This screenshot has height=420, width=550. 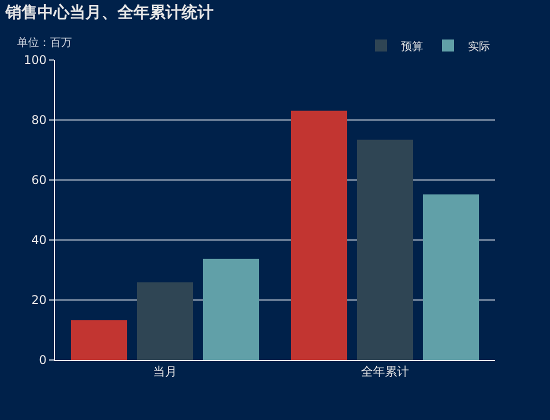 What do you see at coordinates (385, 371) in the screenshot?
I see `x-tick-label: 全年累计` at bounding box center [385, 371].